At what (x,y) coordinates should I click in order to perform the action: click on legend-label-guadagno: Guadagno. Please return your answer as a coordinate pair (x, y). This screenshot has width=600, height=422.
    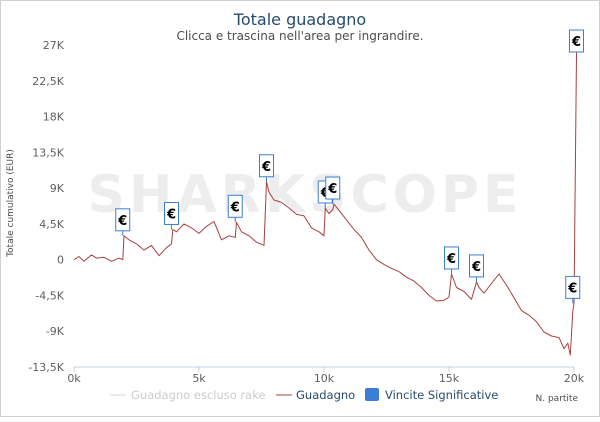
    Looking at the image, I should click on (325, 395).